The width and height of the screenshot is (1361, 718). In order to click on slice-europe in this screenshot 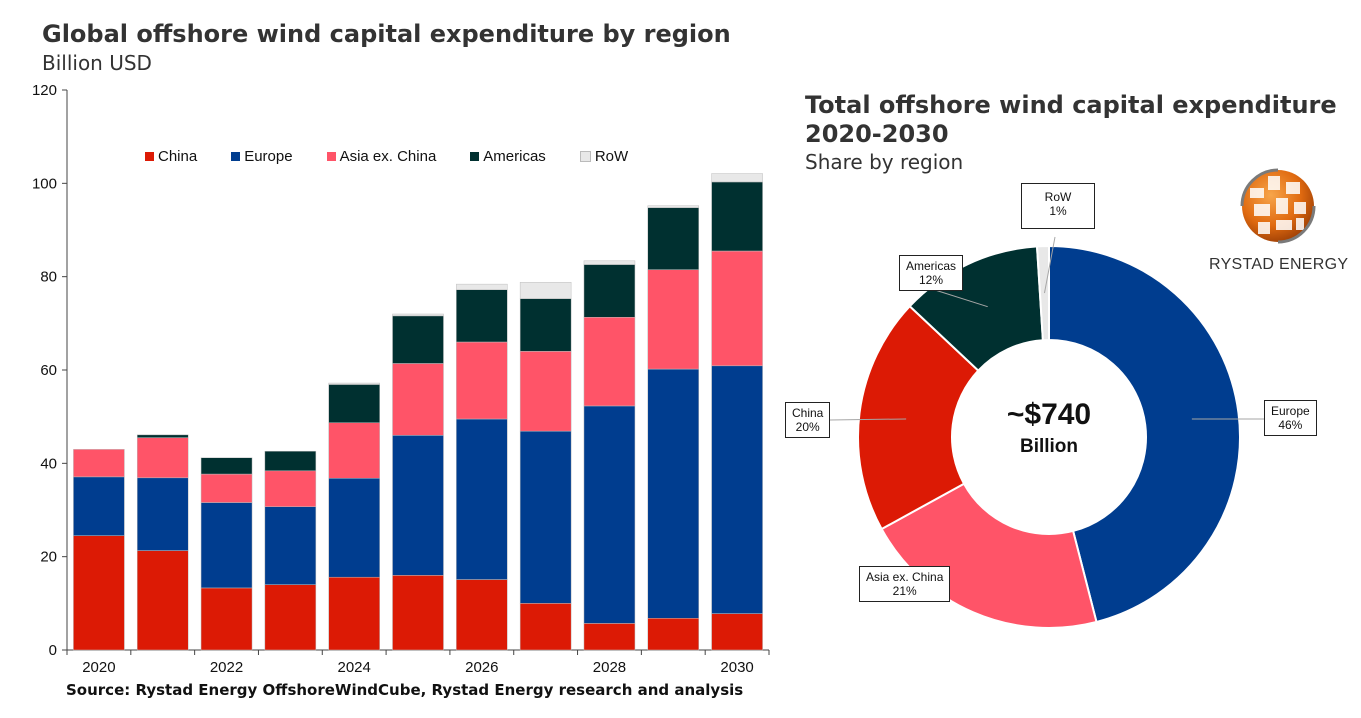, I will do `click(1144, 434)`.